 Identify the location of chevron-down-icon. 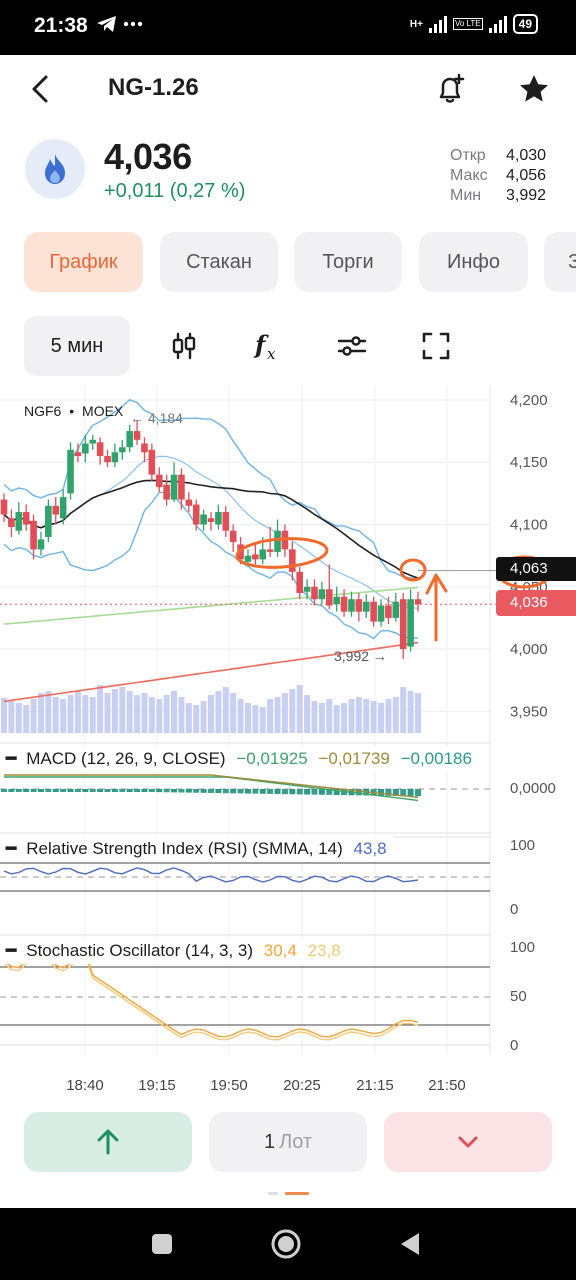
(468, 1142).